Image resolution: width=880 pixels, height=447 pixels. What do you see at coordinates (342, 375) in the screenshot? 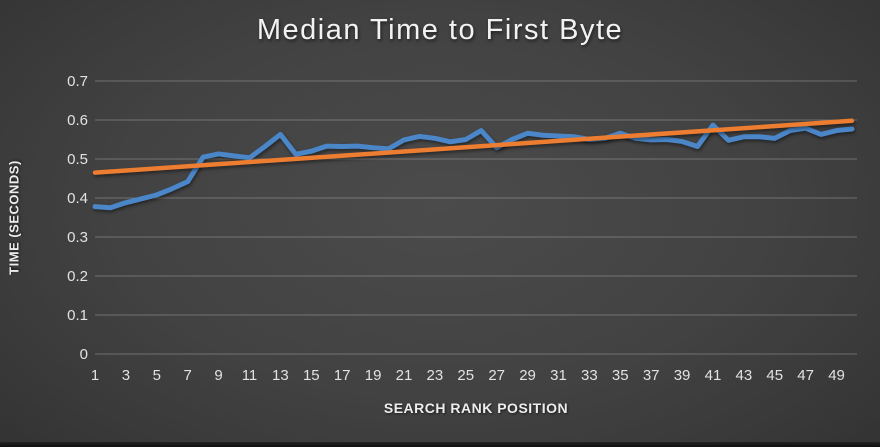
I see `x-tick-label: 17` at bounding box center [342, 375].